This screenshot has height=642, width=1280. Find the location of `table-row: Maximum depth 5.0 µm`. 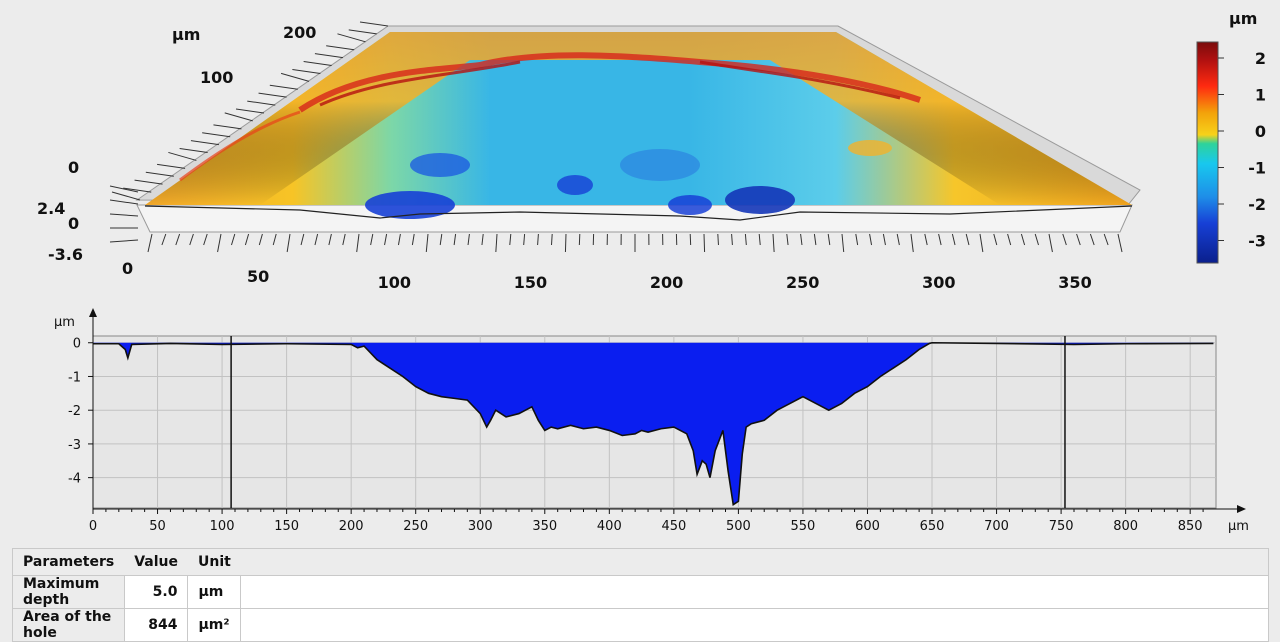

table-row: Maximum depth 5.0 µm is located at coordinates (641, 592).